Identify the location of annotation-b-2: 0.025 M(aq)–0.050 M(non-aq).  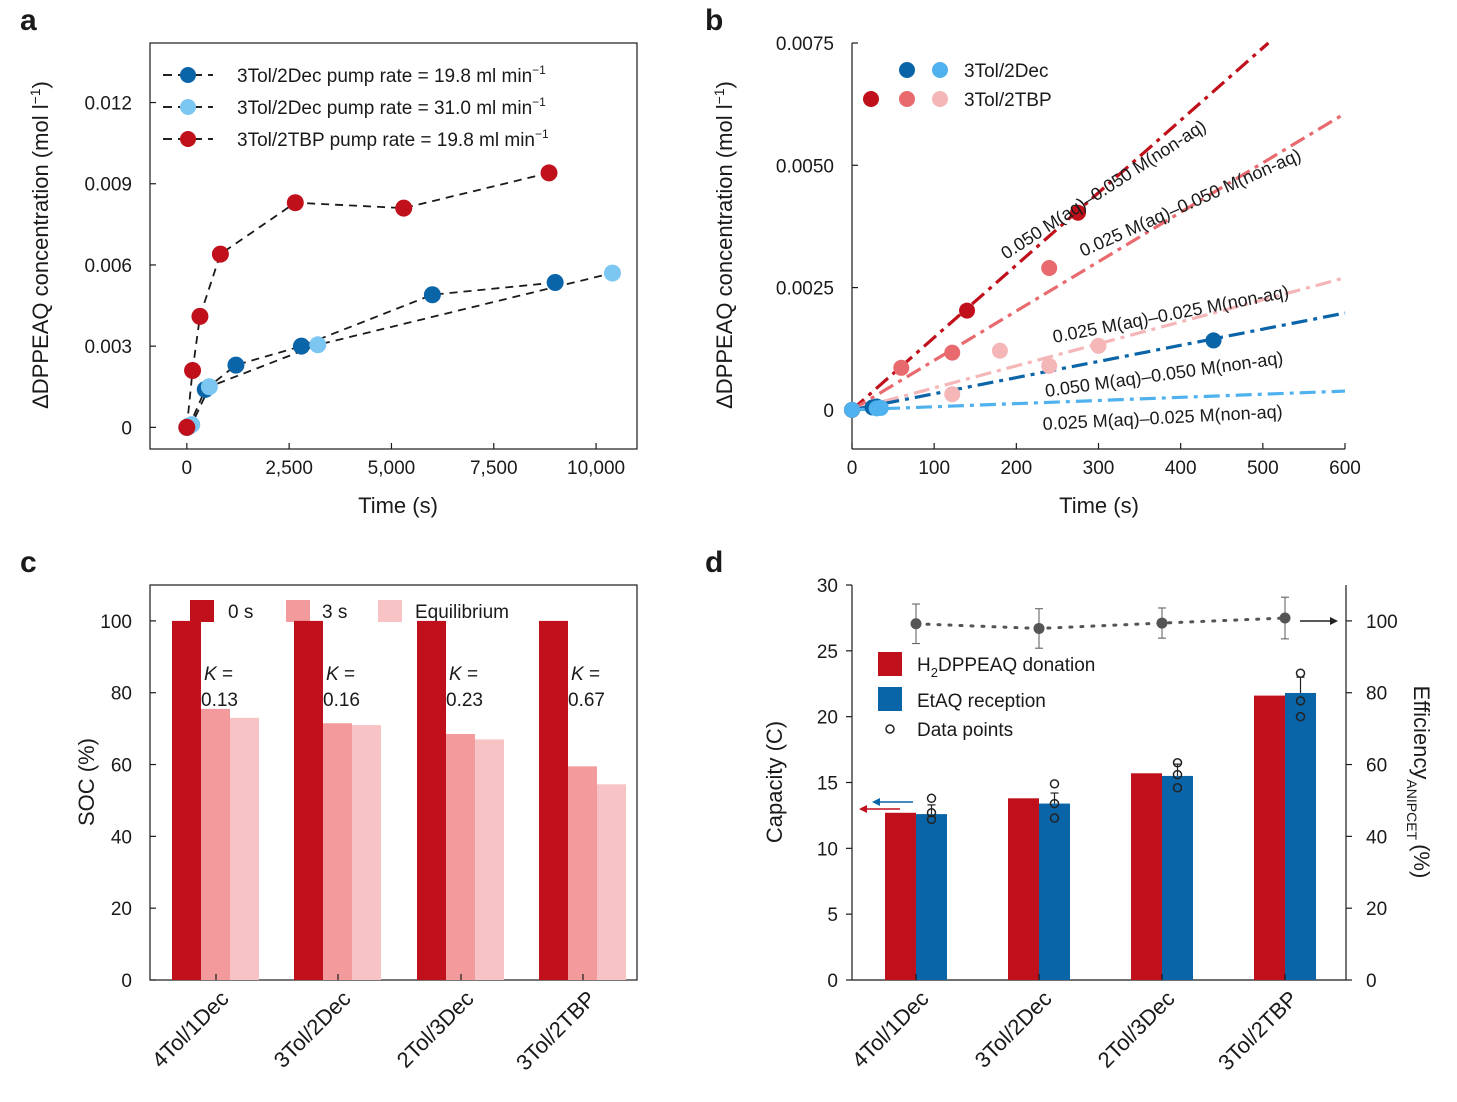
(1190, 203).